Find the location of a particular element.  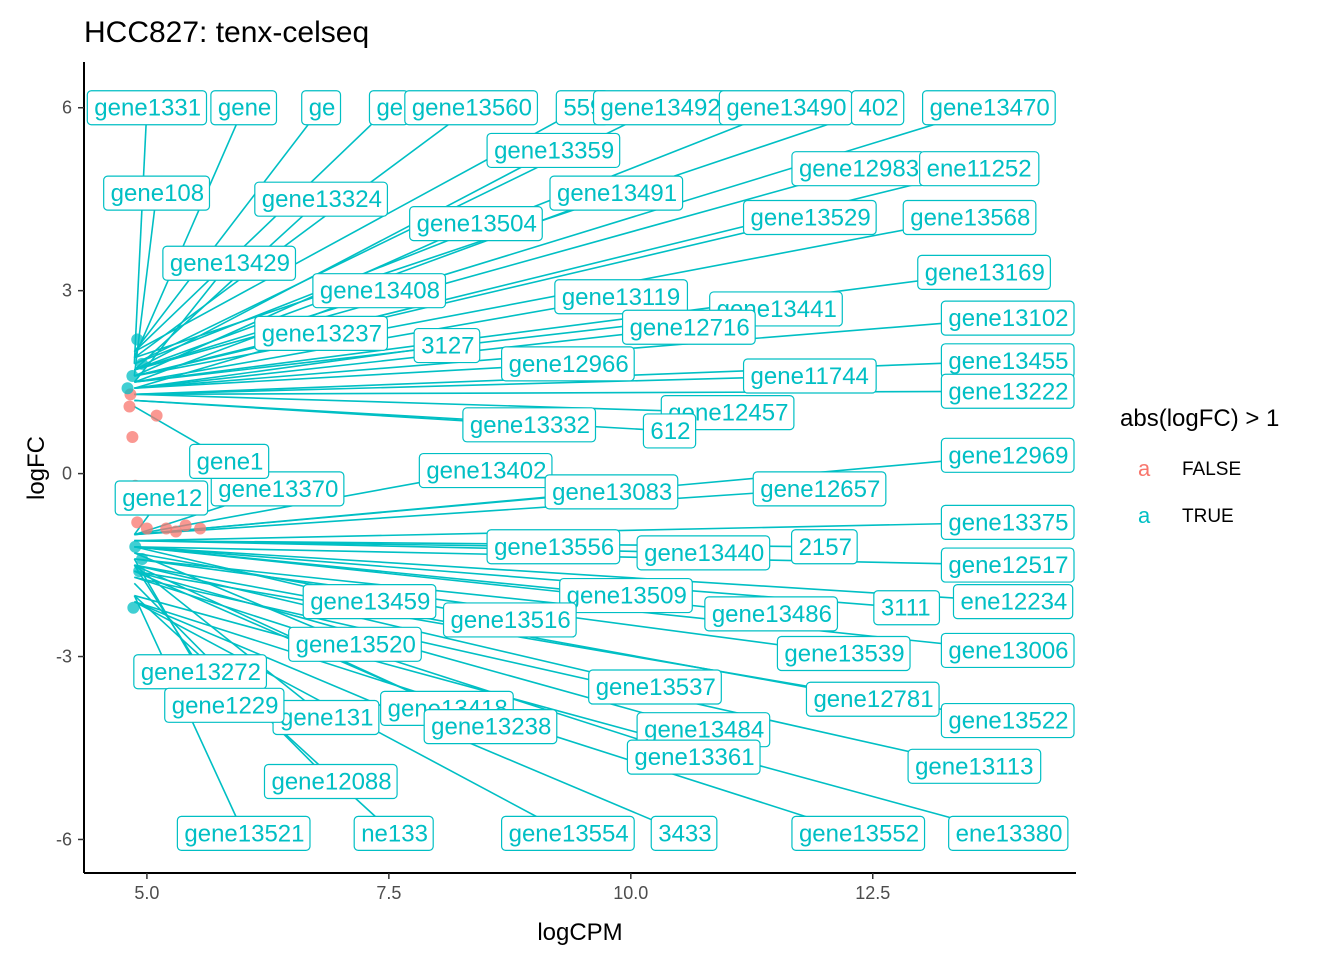

gene-label: gene13006 is located at coordinates (1008, 650).